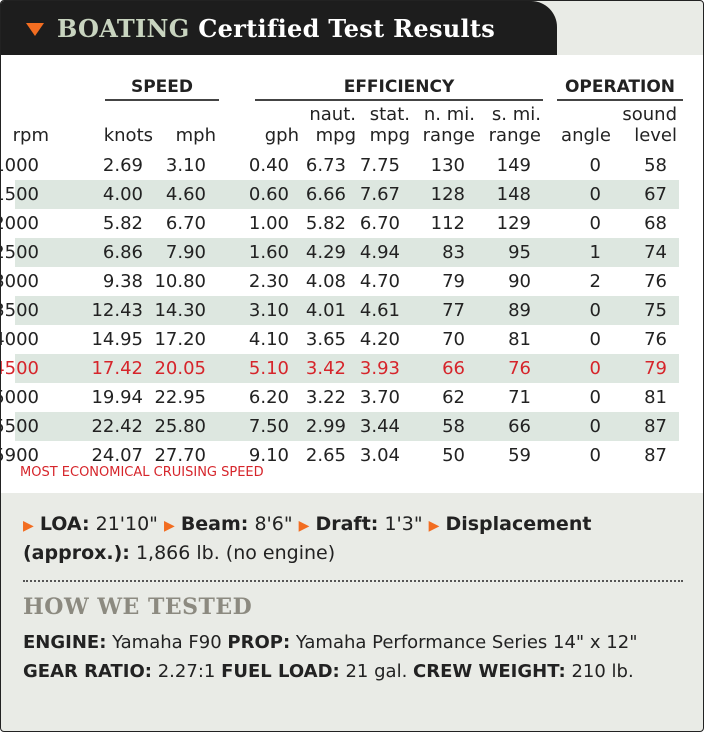 The width and height of the screenshot is (704, 732). I want to click on fuel-load-label: FUEL LOAD:, so click(280, 671).